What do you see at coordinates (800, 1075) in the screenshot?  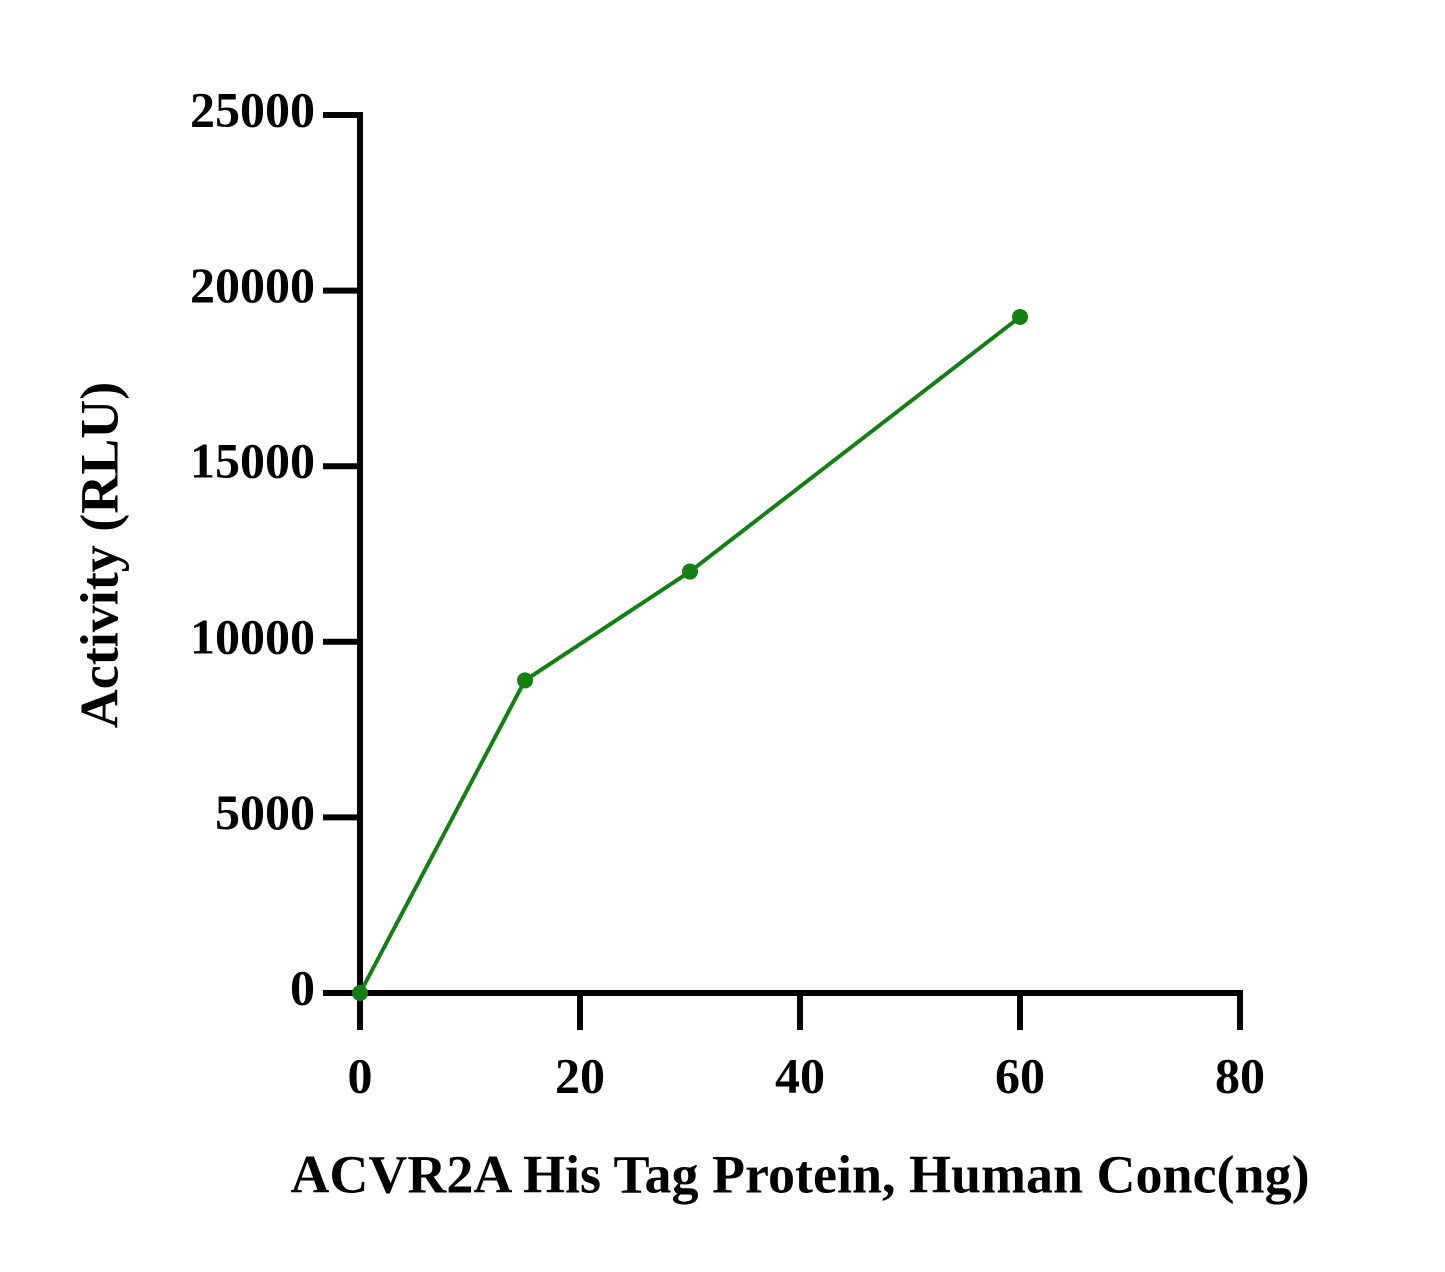 I see `x-tick-label: 40` at bounding box center [800, 1075].